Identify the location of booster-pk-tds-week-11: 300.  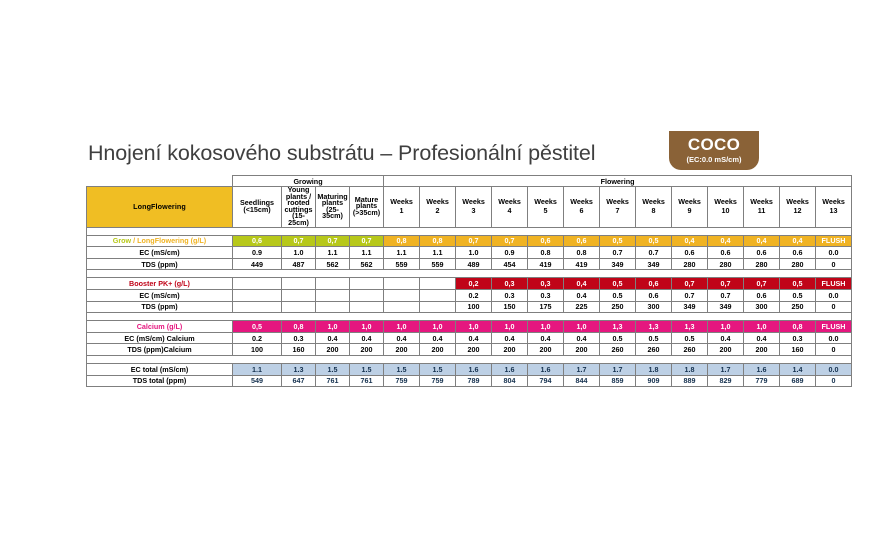
(762, 307).